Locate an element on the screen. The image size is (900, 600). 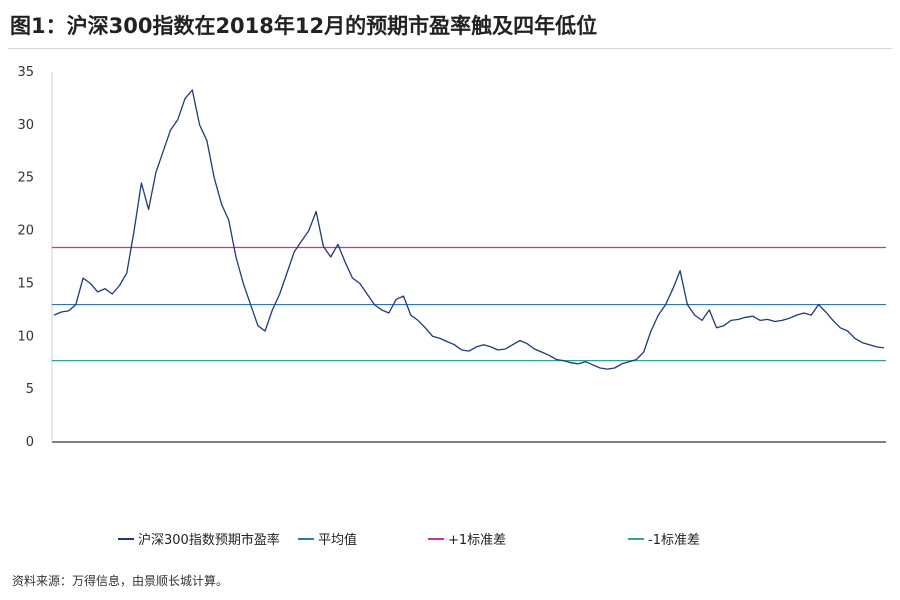
legend-item-mean: 平均值 is located at coordinates (327, 538).